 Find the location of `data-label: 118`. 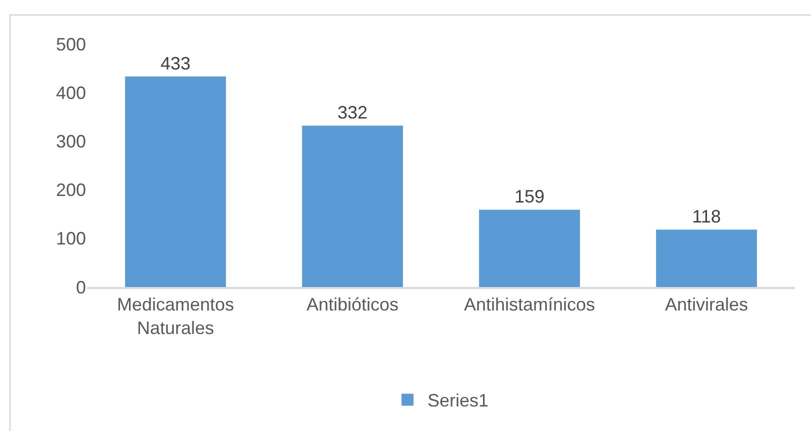

data-label: 118 is located at coordinates (706, 216).